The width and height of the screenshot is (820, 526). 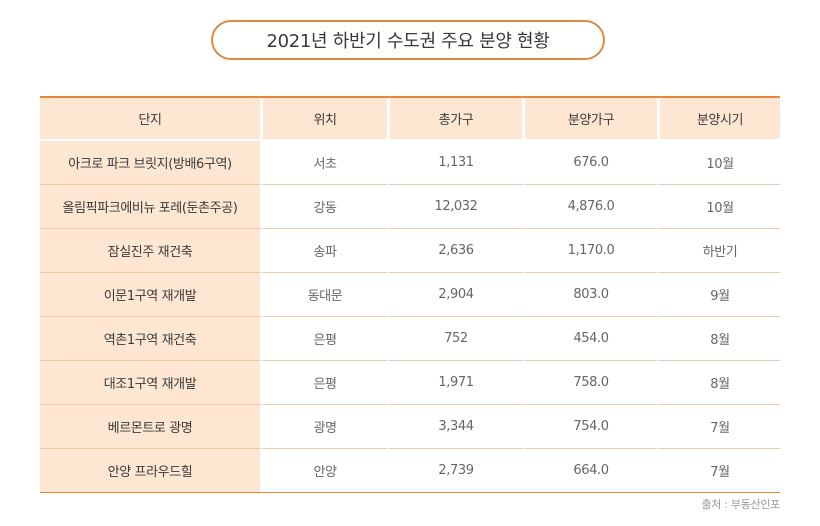 What do you see at coordinates (718, 295) in the screenshot?
I see `sale-period-cell: 9월` at bounding box center [718, 295].